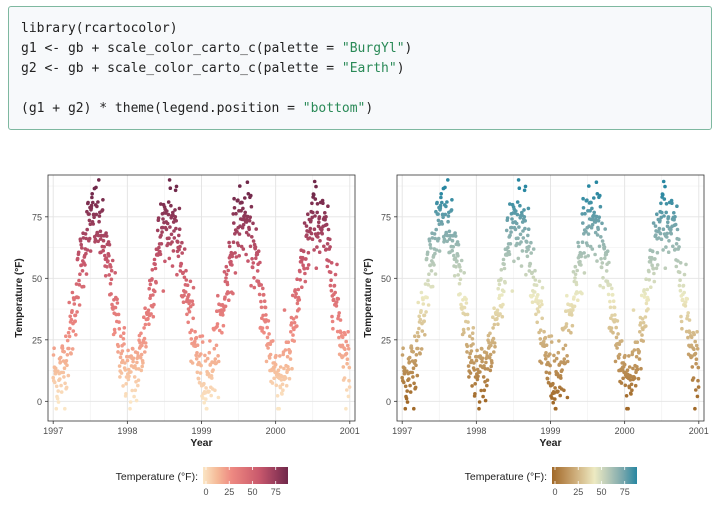 The width and height of the screenshot is (724, 514). What do you see at coordinates (386, 279) in the screenshot?
I see `y-tick-label: 50` at bounding box center [386, 279].